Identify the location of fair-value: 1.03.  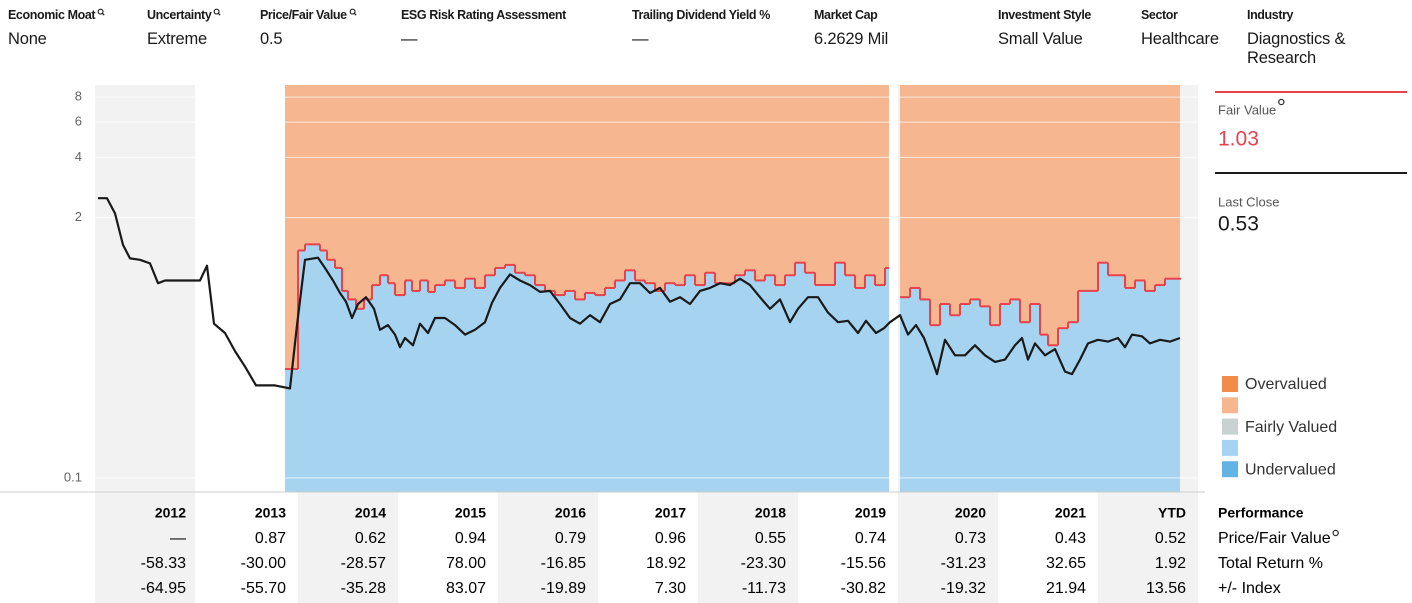
(1238, 139).